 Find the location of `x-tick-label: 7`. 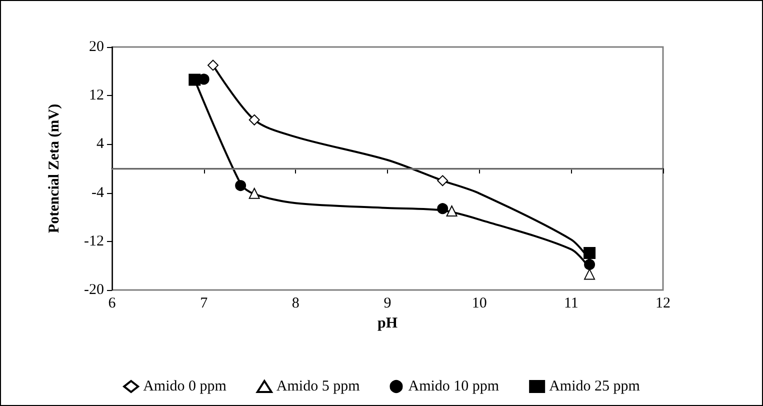

x-tick-label: 7 is located at coordinates (204, 304).